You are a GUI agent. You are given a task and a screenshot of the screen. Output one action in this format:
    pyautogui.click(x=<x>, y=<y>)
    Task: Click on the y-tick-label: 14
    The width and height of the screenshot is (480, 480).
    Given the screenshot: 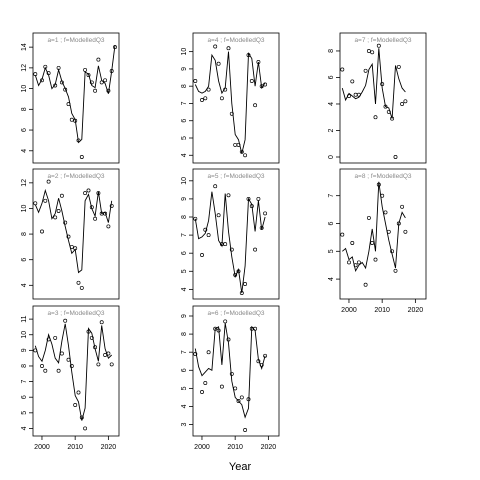 What is the action you would take?
    pyautogui.click(x=24, y=47)
    